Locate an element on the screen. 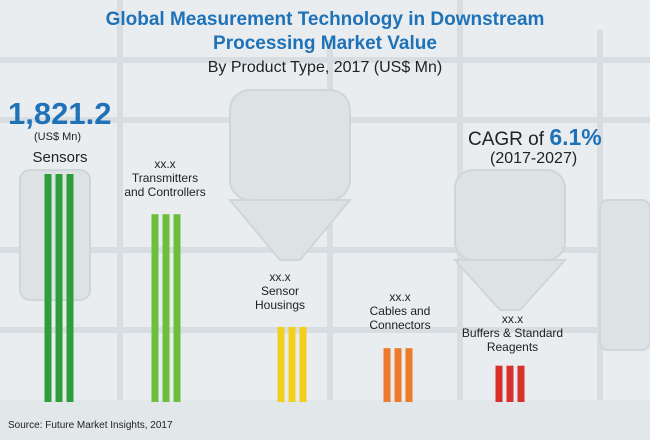 The height and width of the screenshot is (440, 650). chart-subtitle: By Product Type, 2017 (US$ Mn) is located at coordinates (325, 67).